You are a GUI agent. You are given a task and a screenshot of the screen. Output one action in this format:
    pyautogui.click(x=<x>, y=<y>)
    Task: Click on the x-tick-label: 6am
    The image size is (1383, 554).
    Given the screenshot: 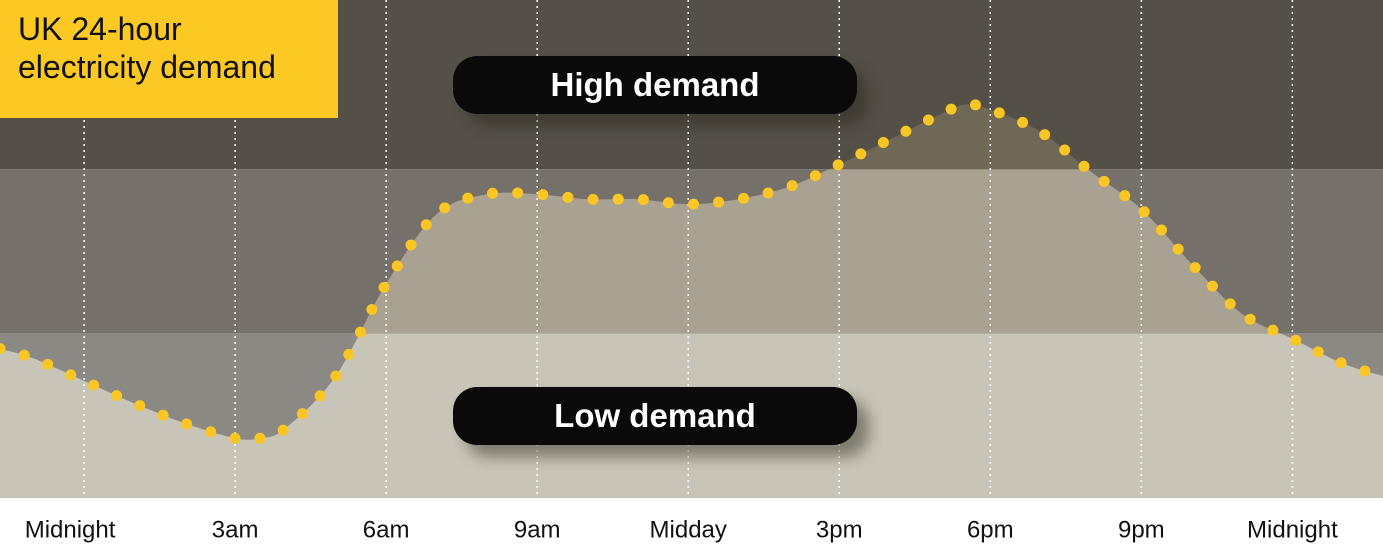 What is the action you would take?
    pyautogui.click(x=386, y=529)
    